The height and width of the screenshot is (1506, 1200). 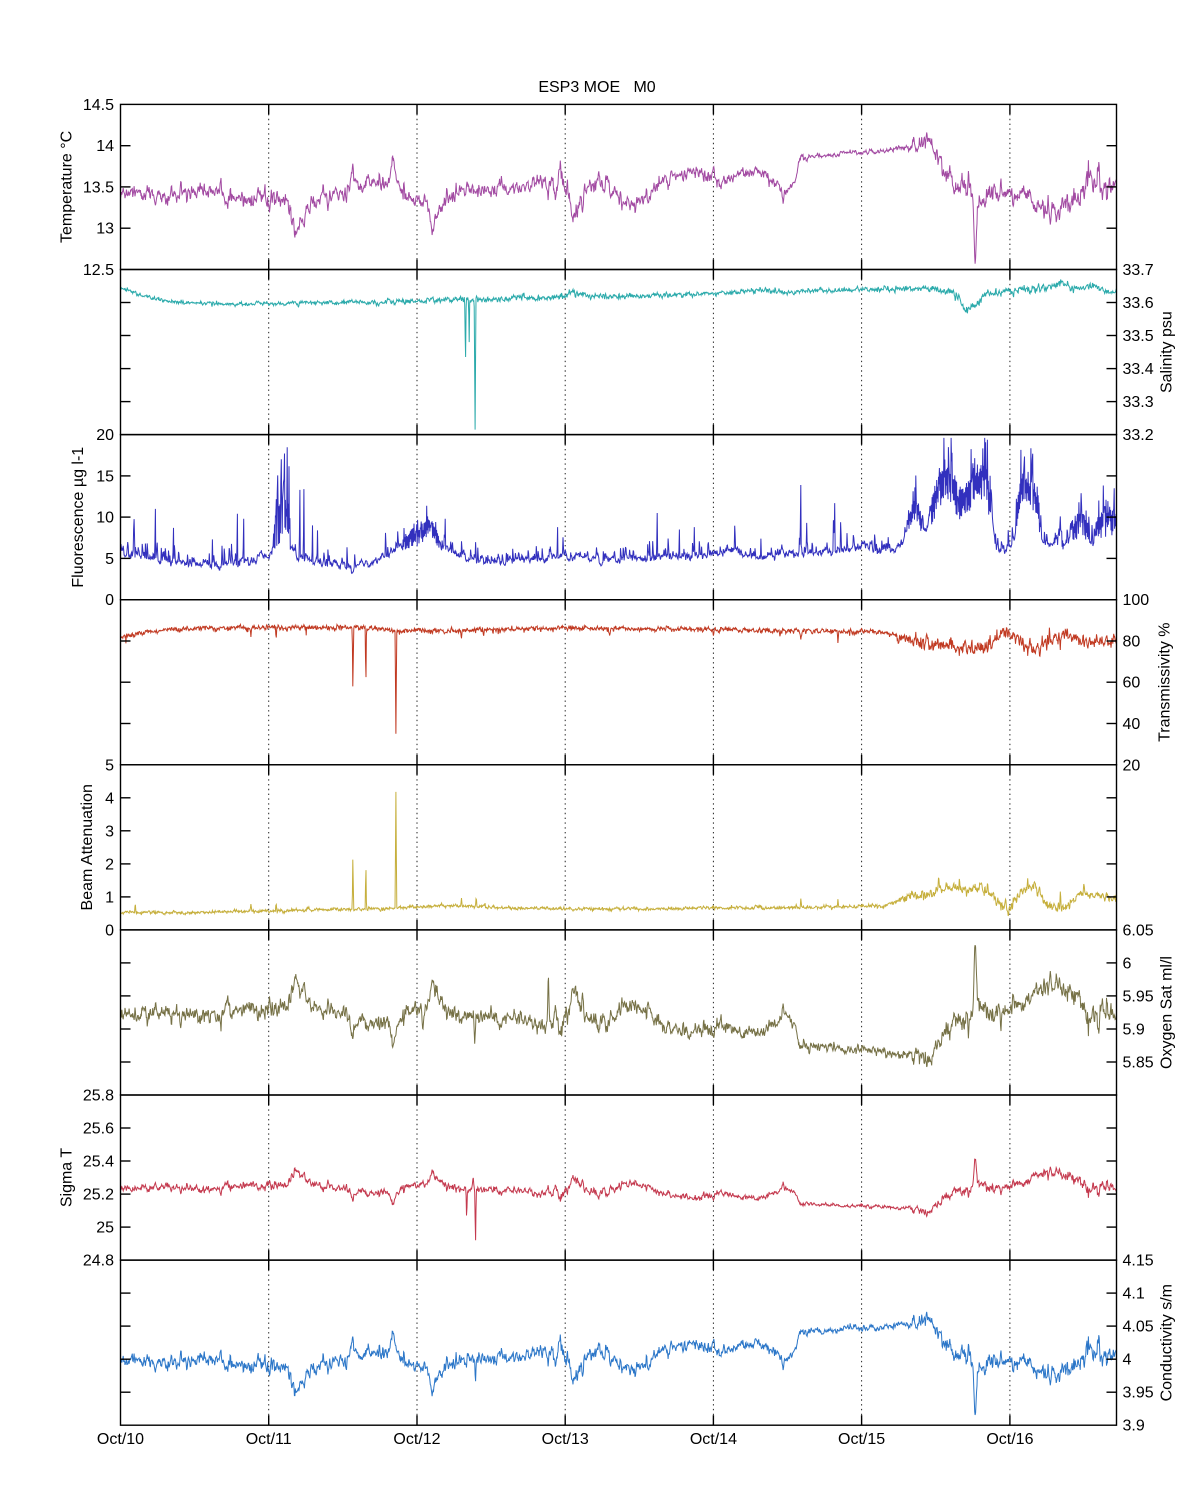 I want to click on svg-text: 4.05, so click(x=1138, y=1327).